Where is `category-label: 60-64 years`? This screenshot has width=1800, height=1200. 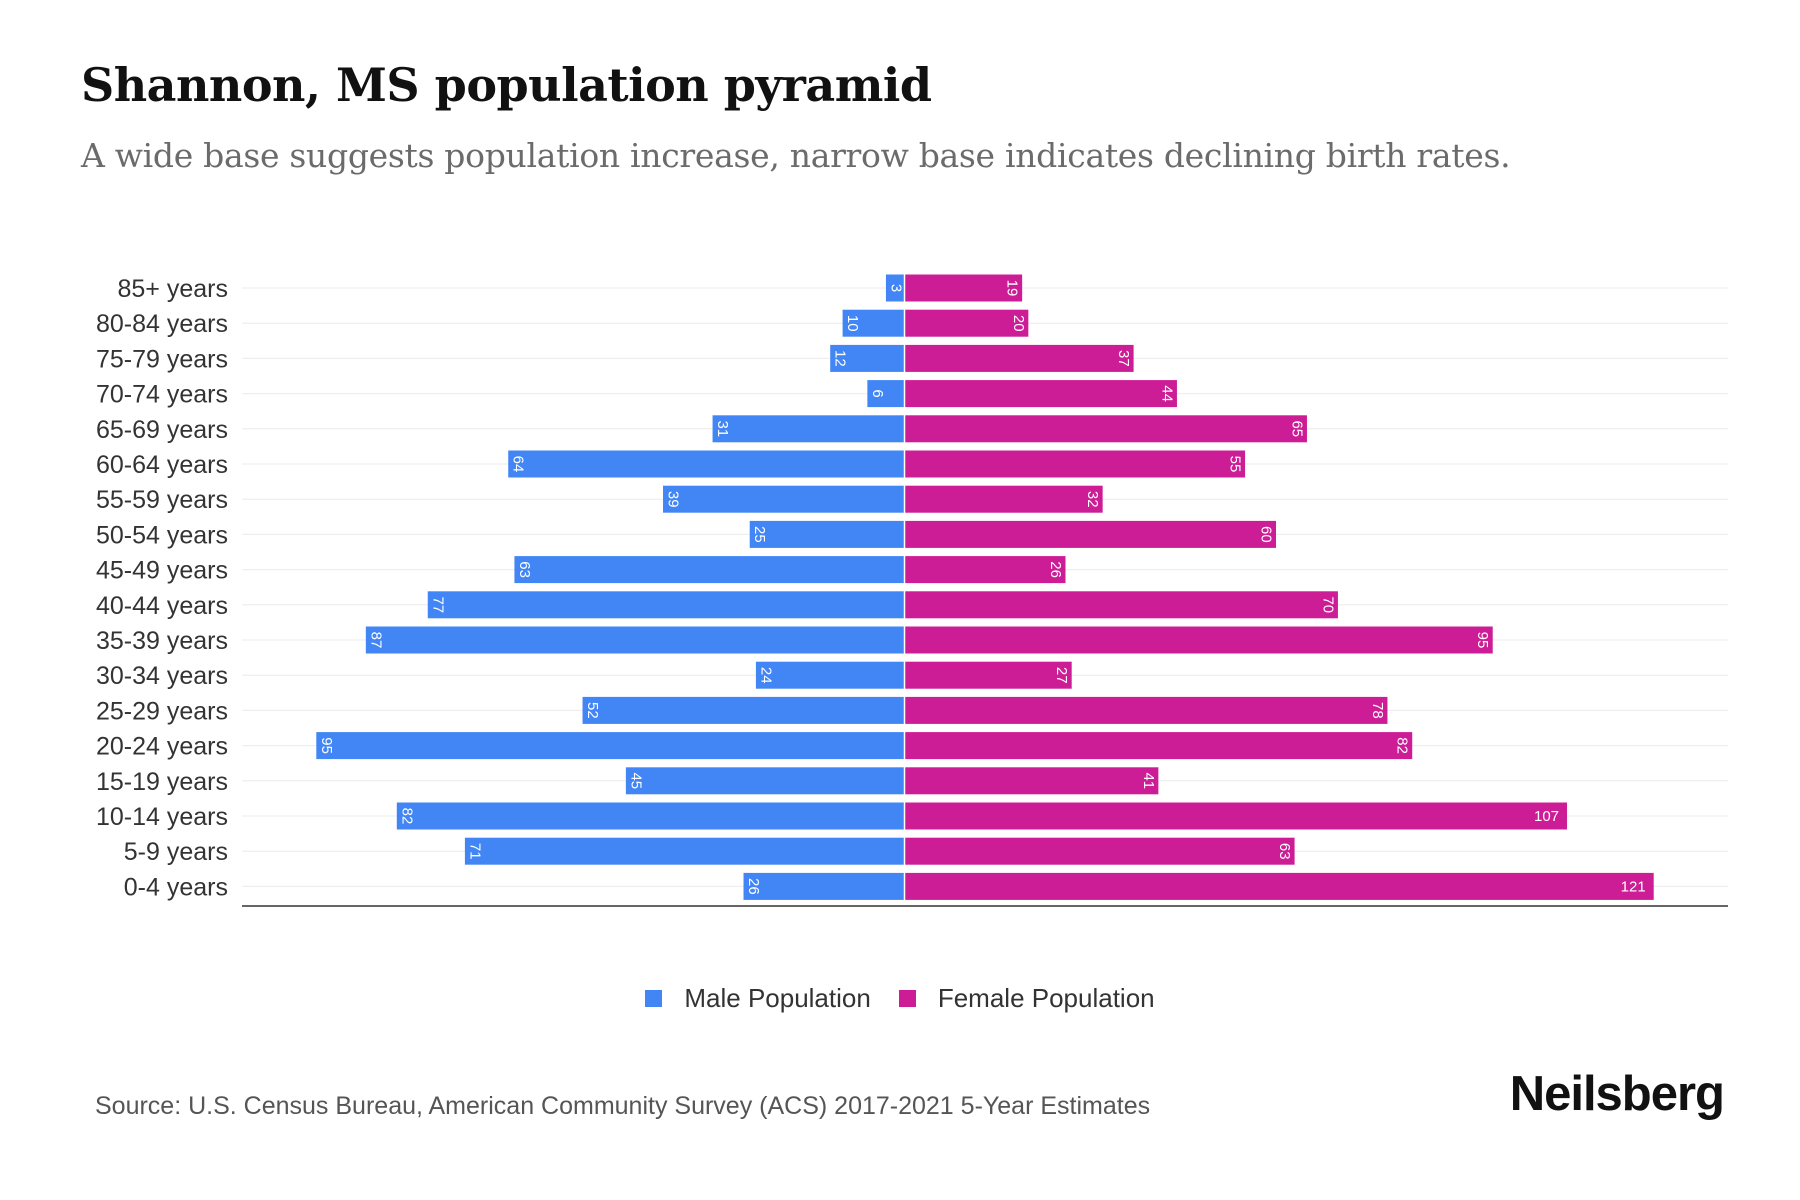
category-label: 60-64 years is located at coordinates (162, 465).